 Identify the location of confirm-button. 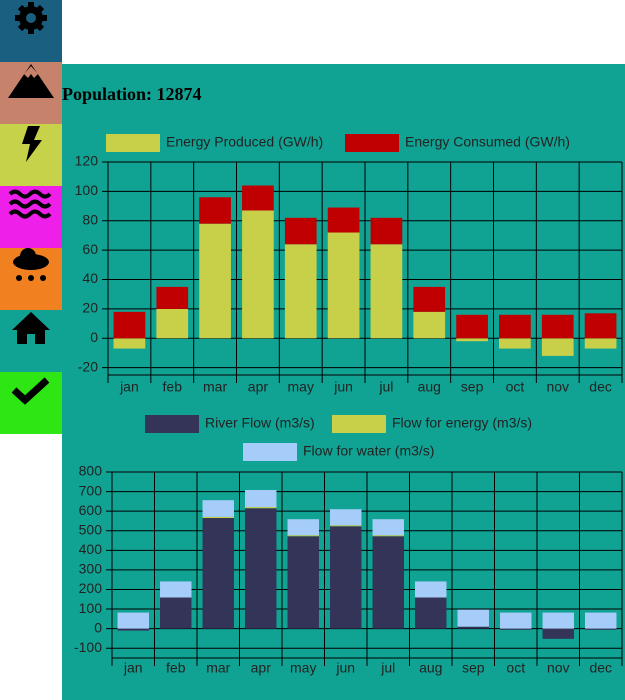
(31, 403).